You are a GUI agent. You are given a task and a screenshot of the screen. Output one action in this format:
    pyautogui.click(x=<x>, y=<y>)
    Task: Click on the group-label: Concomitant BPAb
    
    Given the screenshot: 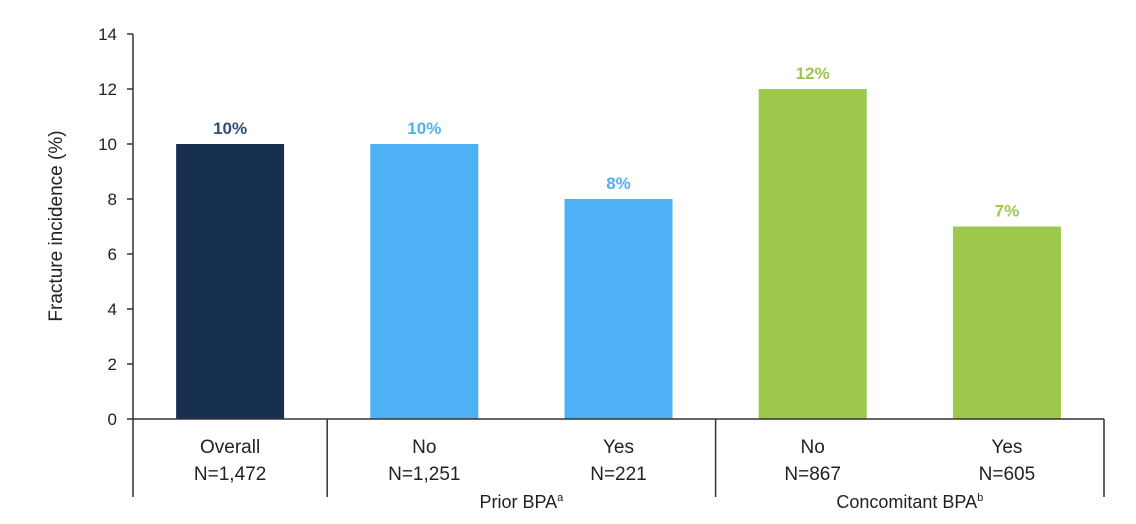 What is the action you would take?
    pyautogui.click(x=909, y=502)
    